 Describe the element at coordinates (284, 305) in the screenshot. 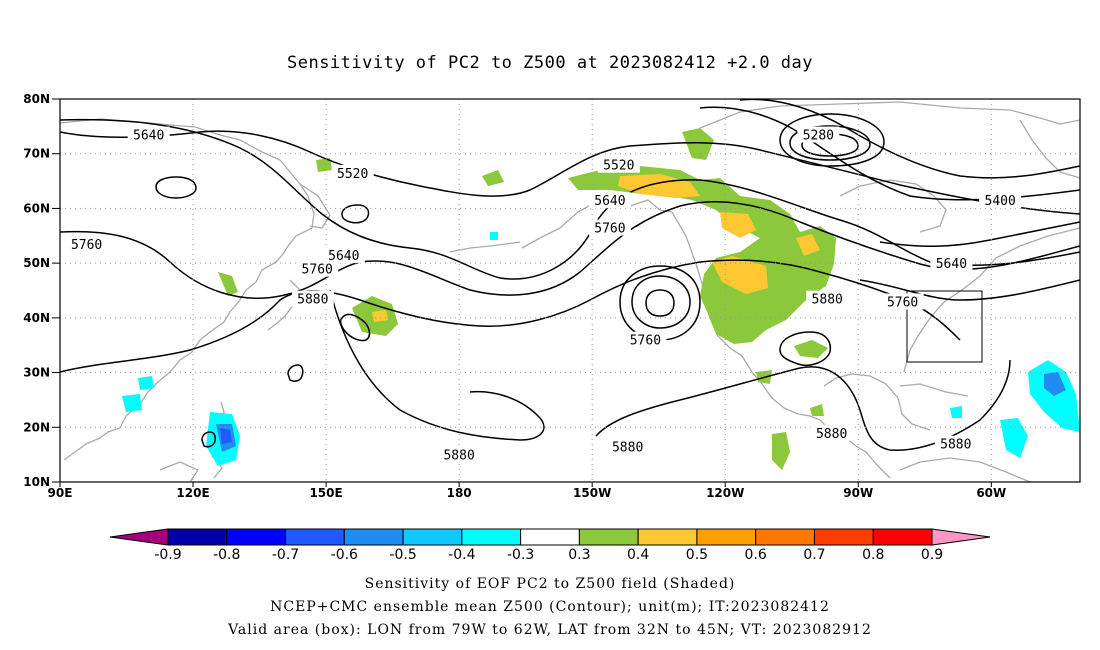

I see `coastline-japan` at that location.